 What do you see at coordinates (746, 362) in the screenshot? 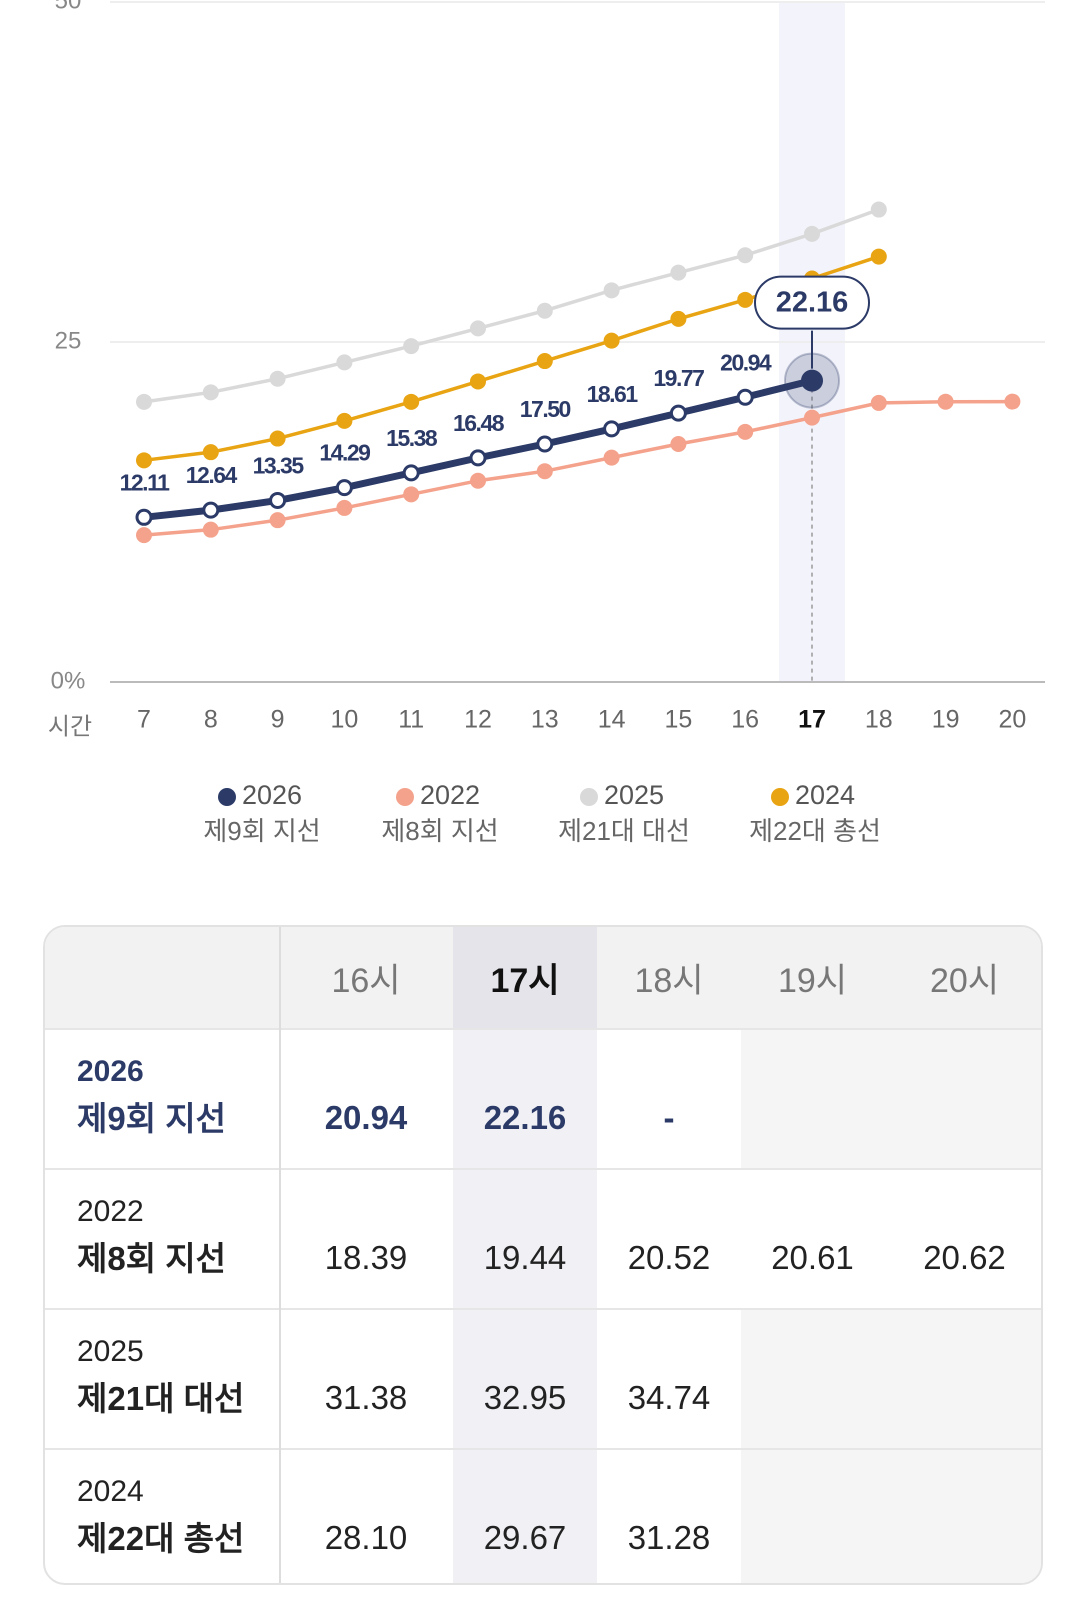
I see `data-label: 20.94` at bounding box center [746, 362].